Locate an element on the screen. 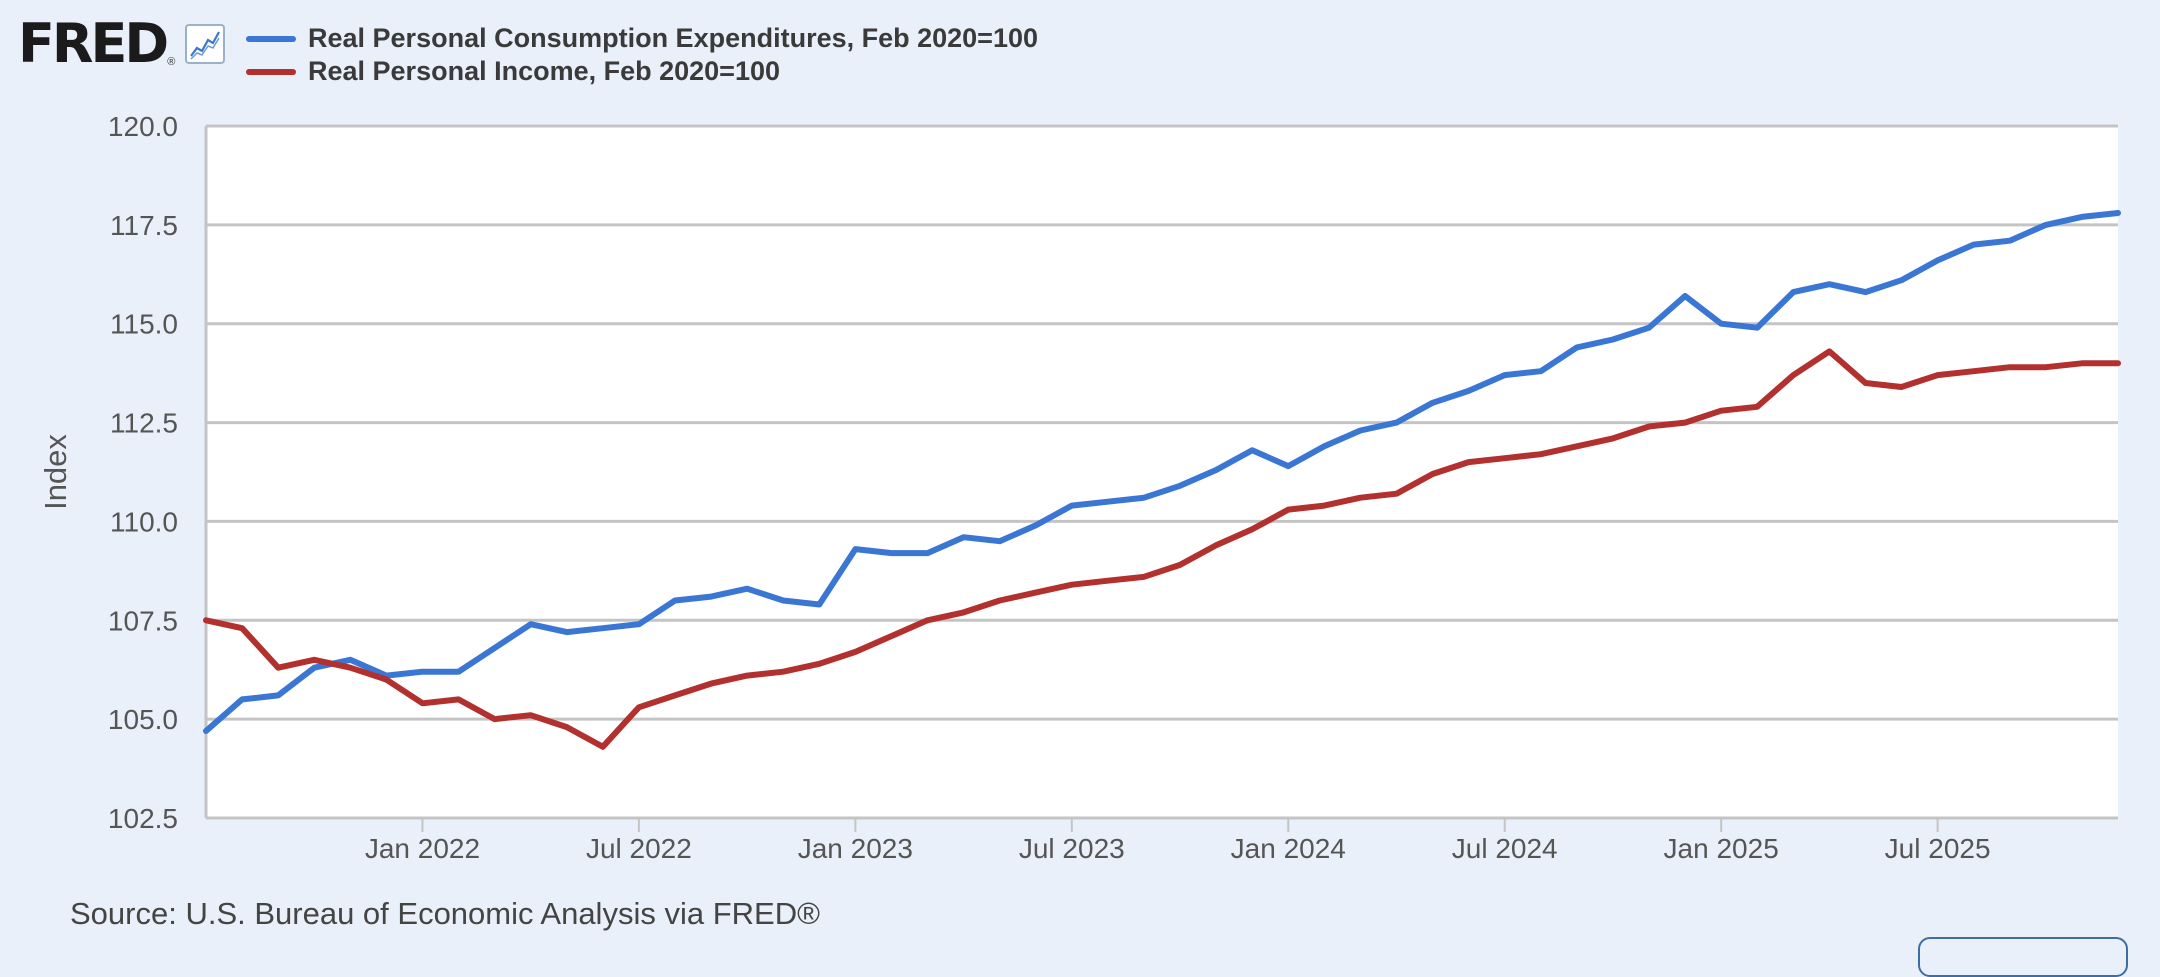 The height and width of the screenshot is (977, 2160). legend-item-income: Real Personal Income, Feb 2020=100 is located at coordinates (642, 71).